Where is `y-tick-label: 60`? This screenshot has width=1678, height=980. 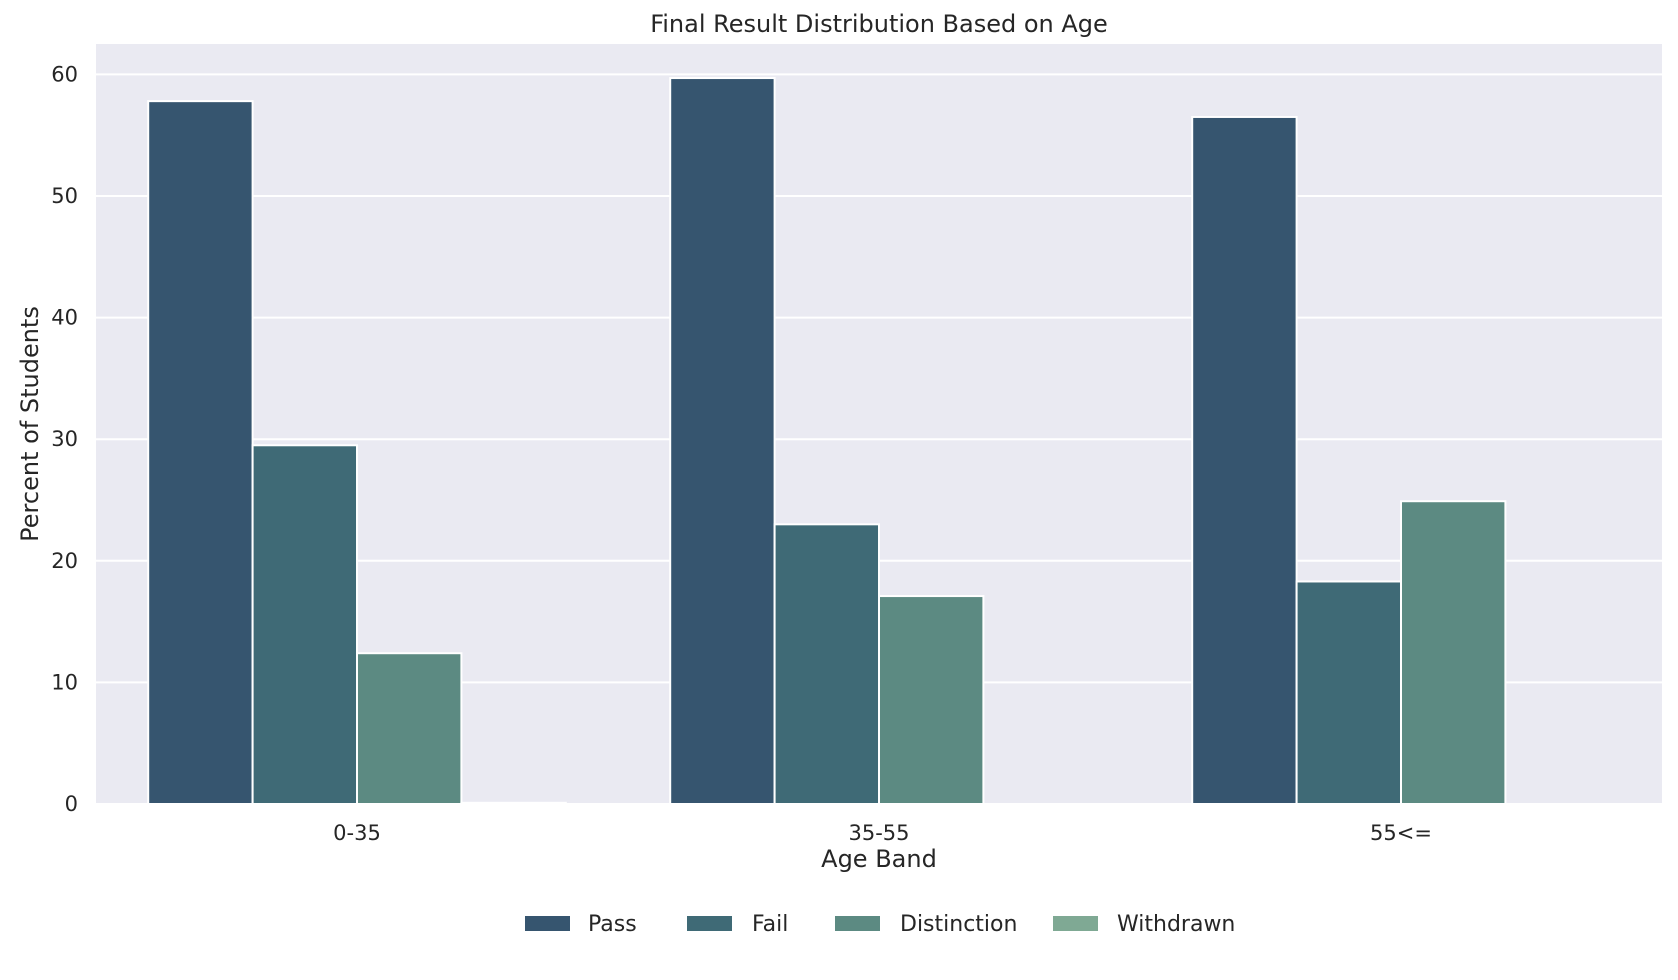
y-tick-label: 60 is located at coordinates (64, 74).